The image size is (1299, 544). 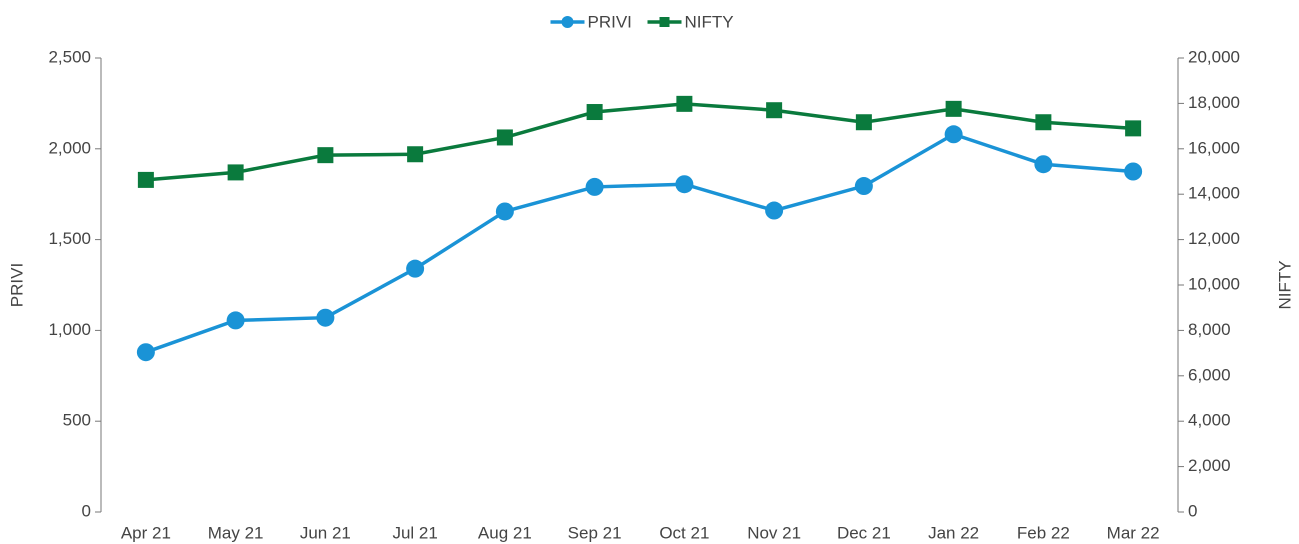 What do you see at coordinates (86, 510) in the screenshot?
I see `y-tick-label: 0` at bounding box center [86, 510].